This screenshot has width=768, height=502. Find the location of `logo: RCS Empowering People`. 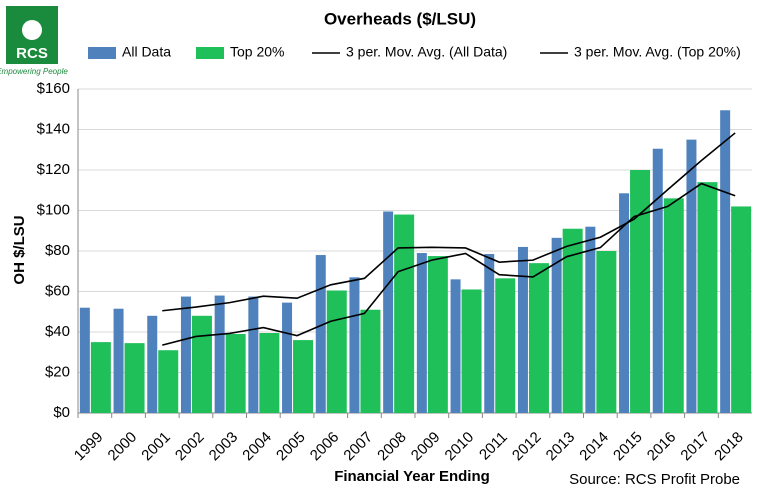

logo: RCS Empowering People is located at coordinates (34, 41).